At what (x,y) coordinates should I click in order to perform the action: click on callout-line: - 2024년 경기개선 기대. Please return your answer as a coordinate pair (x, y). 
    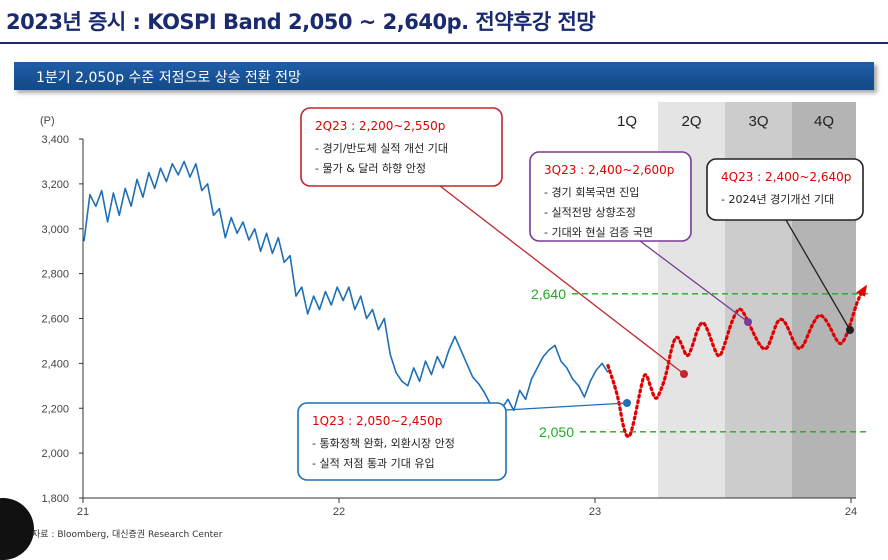
    Looking at the image, I should click on (777, 199).